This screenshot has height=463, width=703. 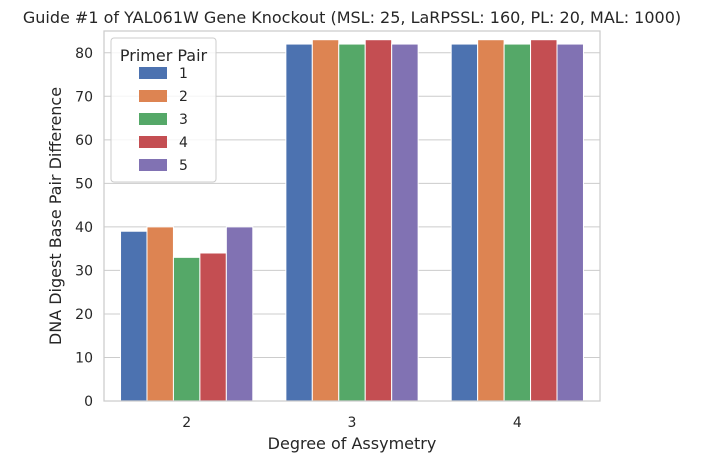 What do you see at coordinates (84, 228) in the screenshot?
I see `y-tick-label: 40` at bounding box center [84, 228].